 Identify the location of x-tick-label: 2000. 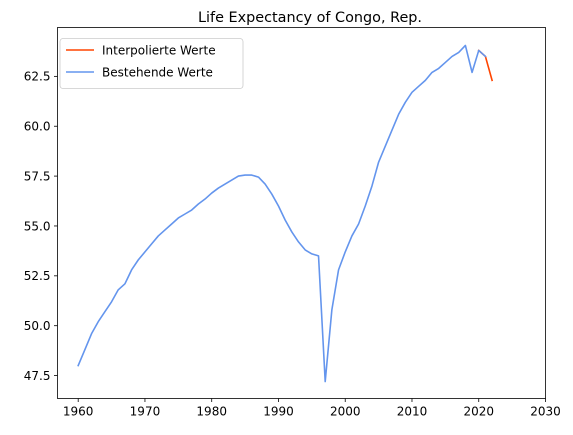
(345, 412).